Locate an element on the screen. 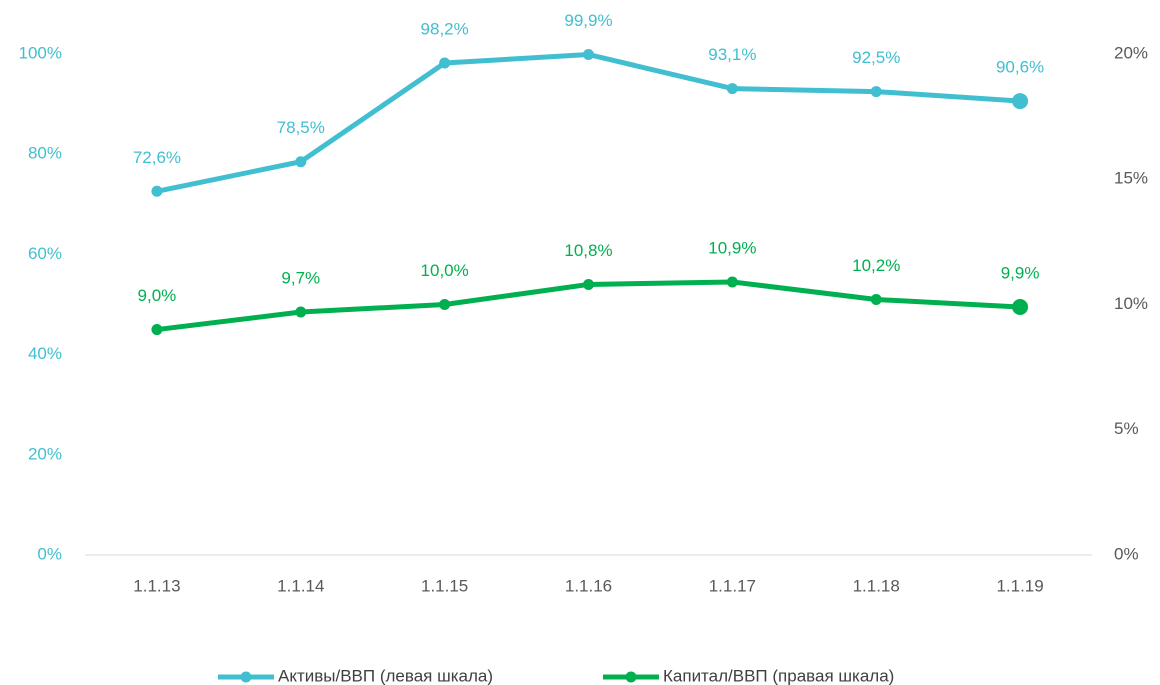 The image size is (1160, 685). legend-label: Капитал/ВВП (правая шкала) is located at coordinates (778, 675).